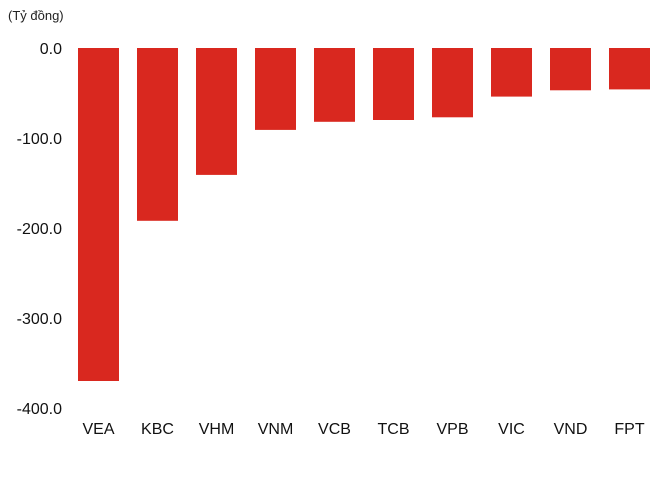  What do you see at coordinates (363, 429) in the screenshot?
I see `x-axis-ticks: VEA KBC VHM VNM VCB TCB VPB VIC VND FPT` at bounding box center [363, 429].